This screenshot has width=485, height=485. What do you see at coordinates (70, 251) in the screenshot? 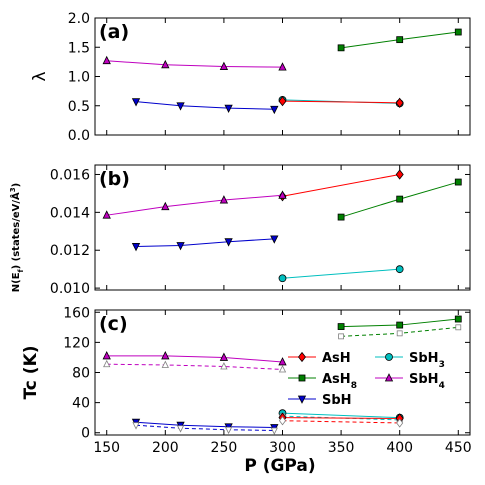
I see `y-tick-label: 0.012` at bounding box center [70, 251].